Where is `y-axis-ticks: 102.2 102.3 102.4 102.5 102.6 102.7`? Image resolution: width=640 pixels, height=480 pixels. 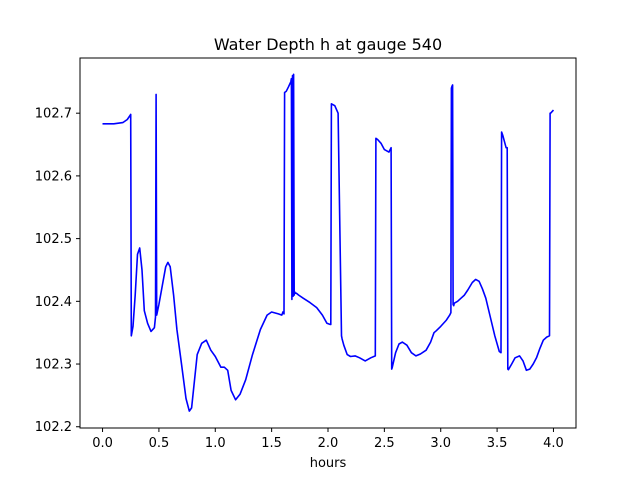 y-axis-ticks: 102.2 102.3 102.4 102.5 102.6 102.7 is located at coordinates (57, 271).